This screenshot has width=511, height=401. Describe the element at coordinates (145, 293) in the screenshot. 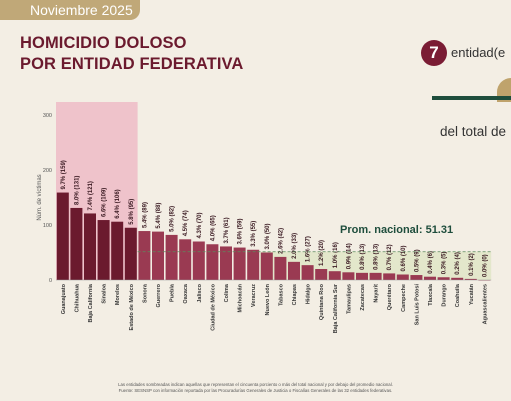

I see `category-label: Sonora` at that location.